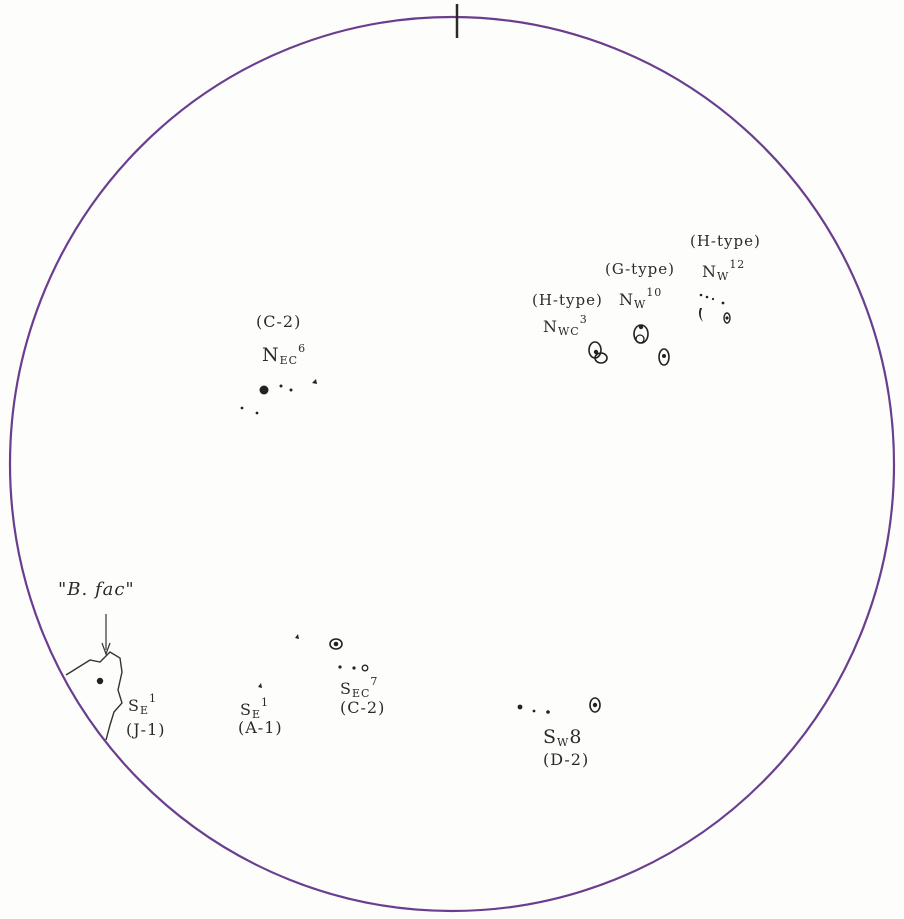  Describe the element at coordinates (563, 737) in the screenshot. I see `group-designation-sw8: SW8` at that location.